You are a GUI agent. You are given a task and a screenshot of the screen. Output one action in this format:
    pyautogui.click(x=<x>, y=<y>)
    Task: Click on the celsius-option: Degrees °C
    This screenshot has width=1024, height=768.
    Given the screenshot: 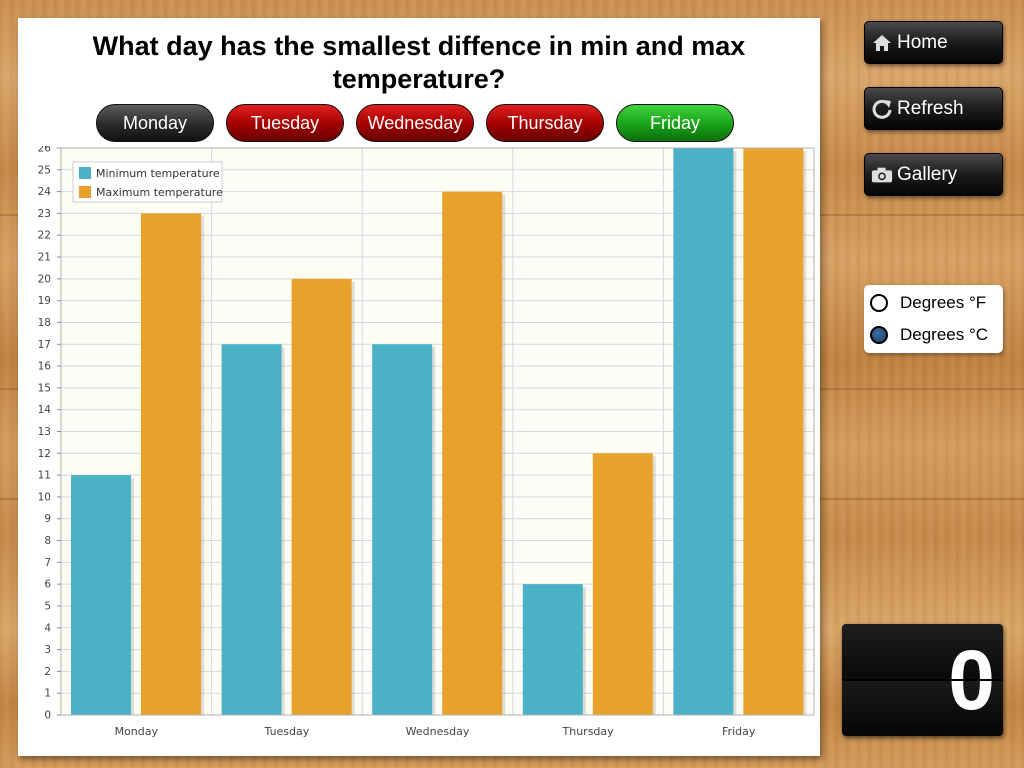 What is the action you would take?
    pyautogui.click(x=929, y=335)
    